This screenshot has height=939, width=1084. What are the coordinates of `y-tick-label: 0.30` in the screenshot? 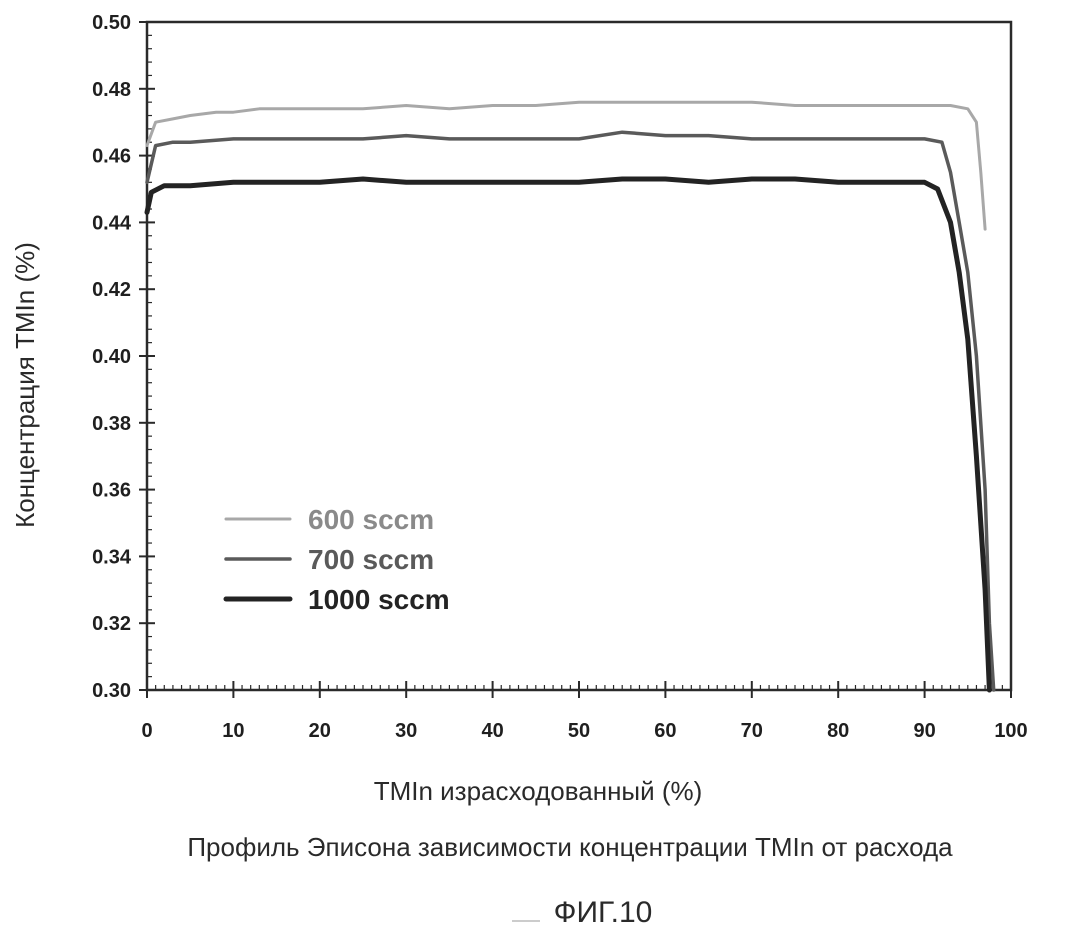 It's located at (111, 691).